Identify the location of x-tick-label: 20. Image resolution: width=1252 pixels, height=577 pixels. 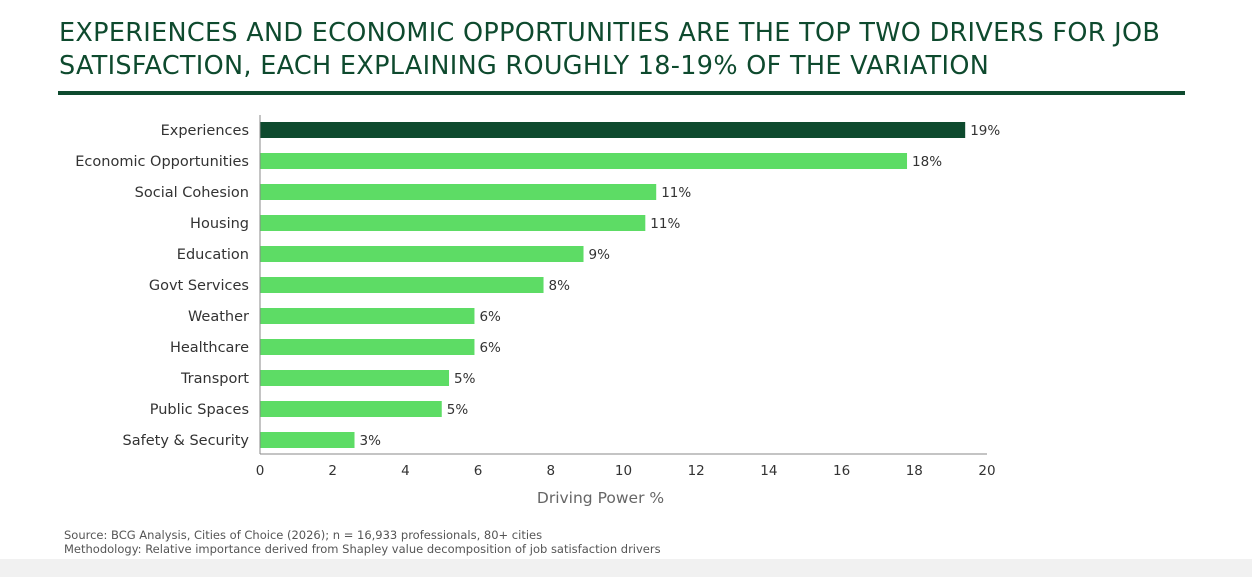
(986, 471).